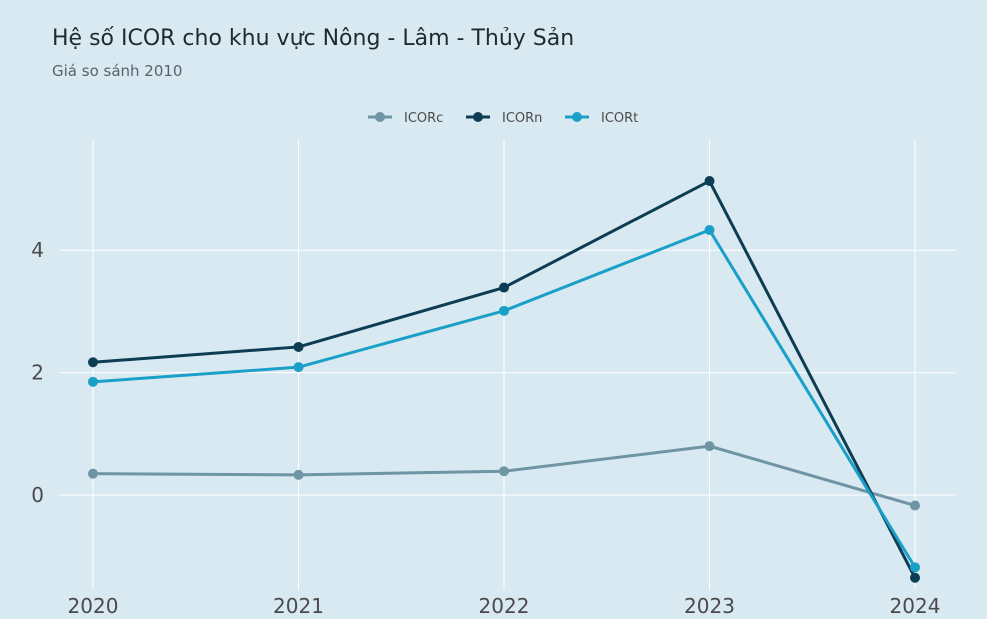 The image size is (987, 619). What do you see at coordinates (93, 606) in the screenshot?
I see `x-tick-label: 2020` at bounding box center [93, 606].